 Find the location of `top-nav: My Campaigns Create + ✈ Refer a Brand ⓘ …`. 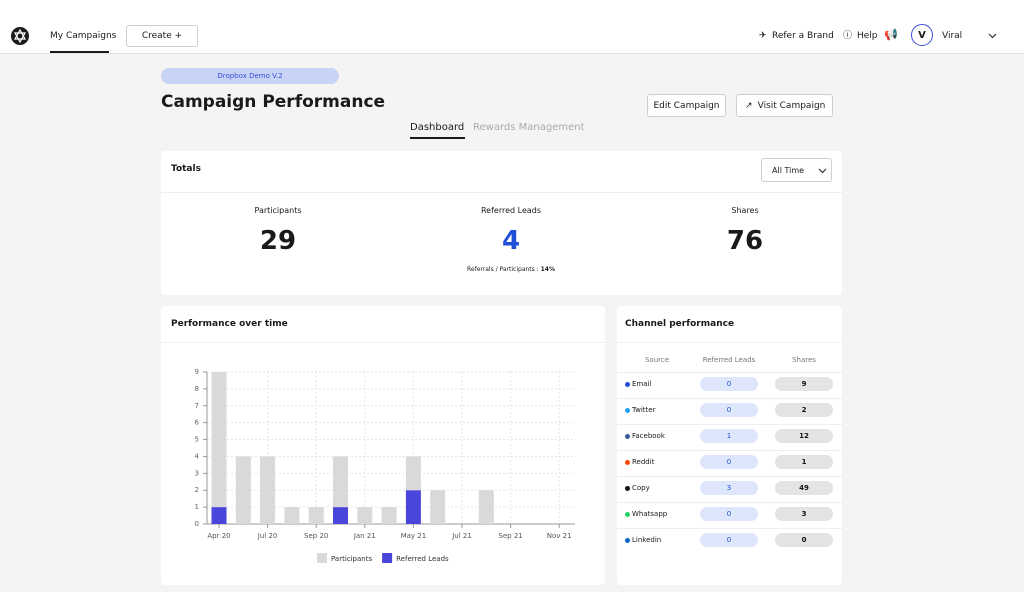

top-nav: My Campaigns Create + ✈ Refer a Brand ⓘ … is located at coordinates (512, 27).